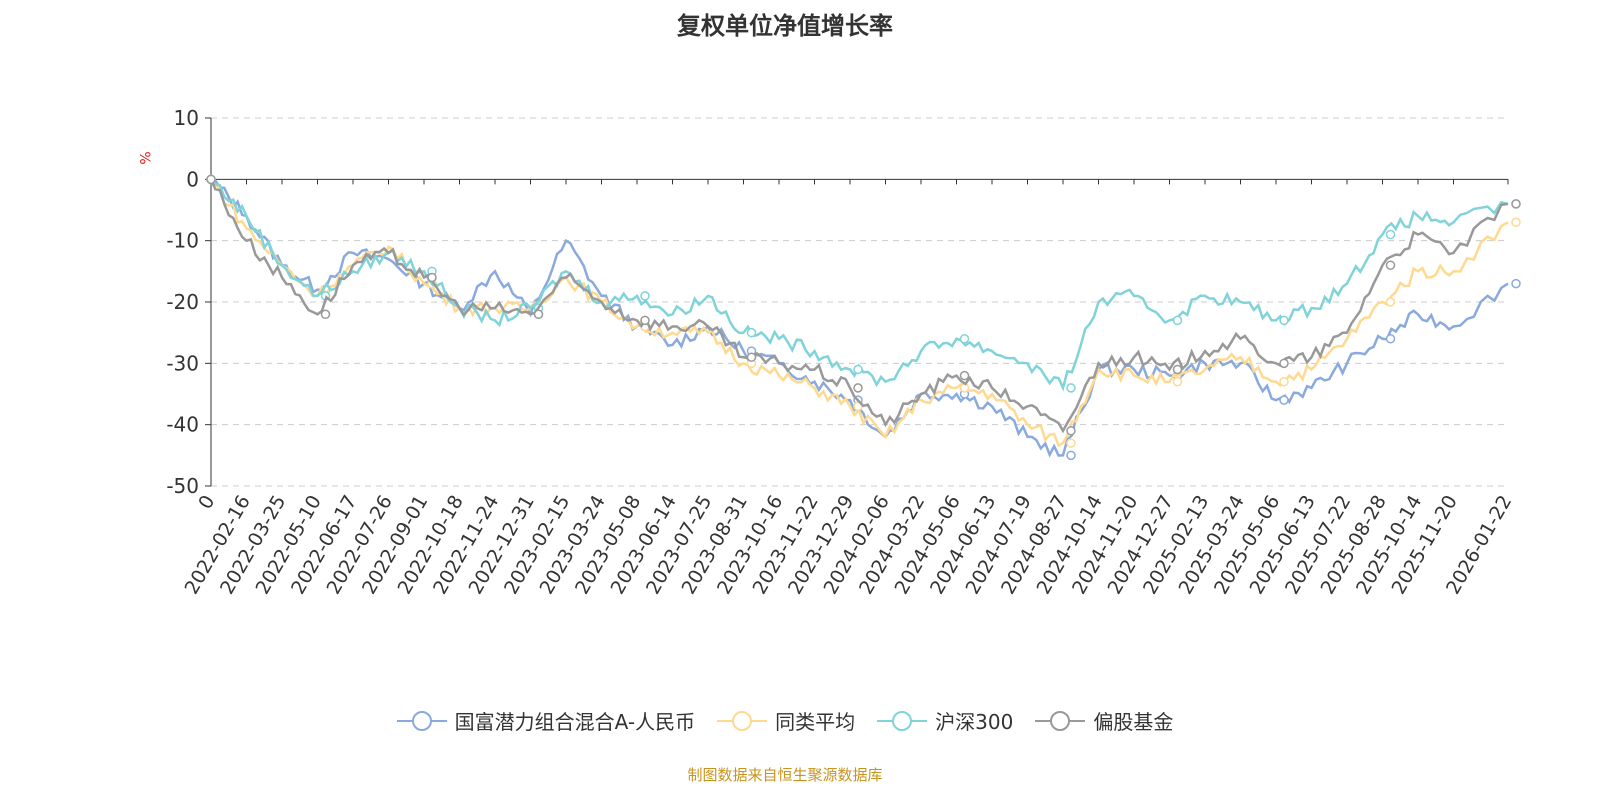 The image size is (1600, 800). Describe the element at coordinates (785, 775) in the screenshot. I see `source-footer: 制图数据来自恒生聚源数据库` at that location.